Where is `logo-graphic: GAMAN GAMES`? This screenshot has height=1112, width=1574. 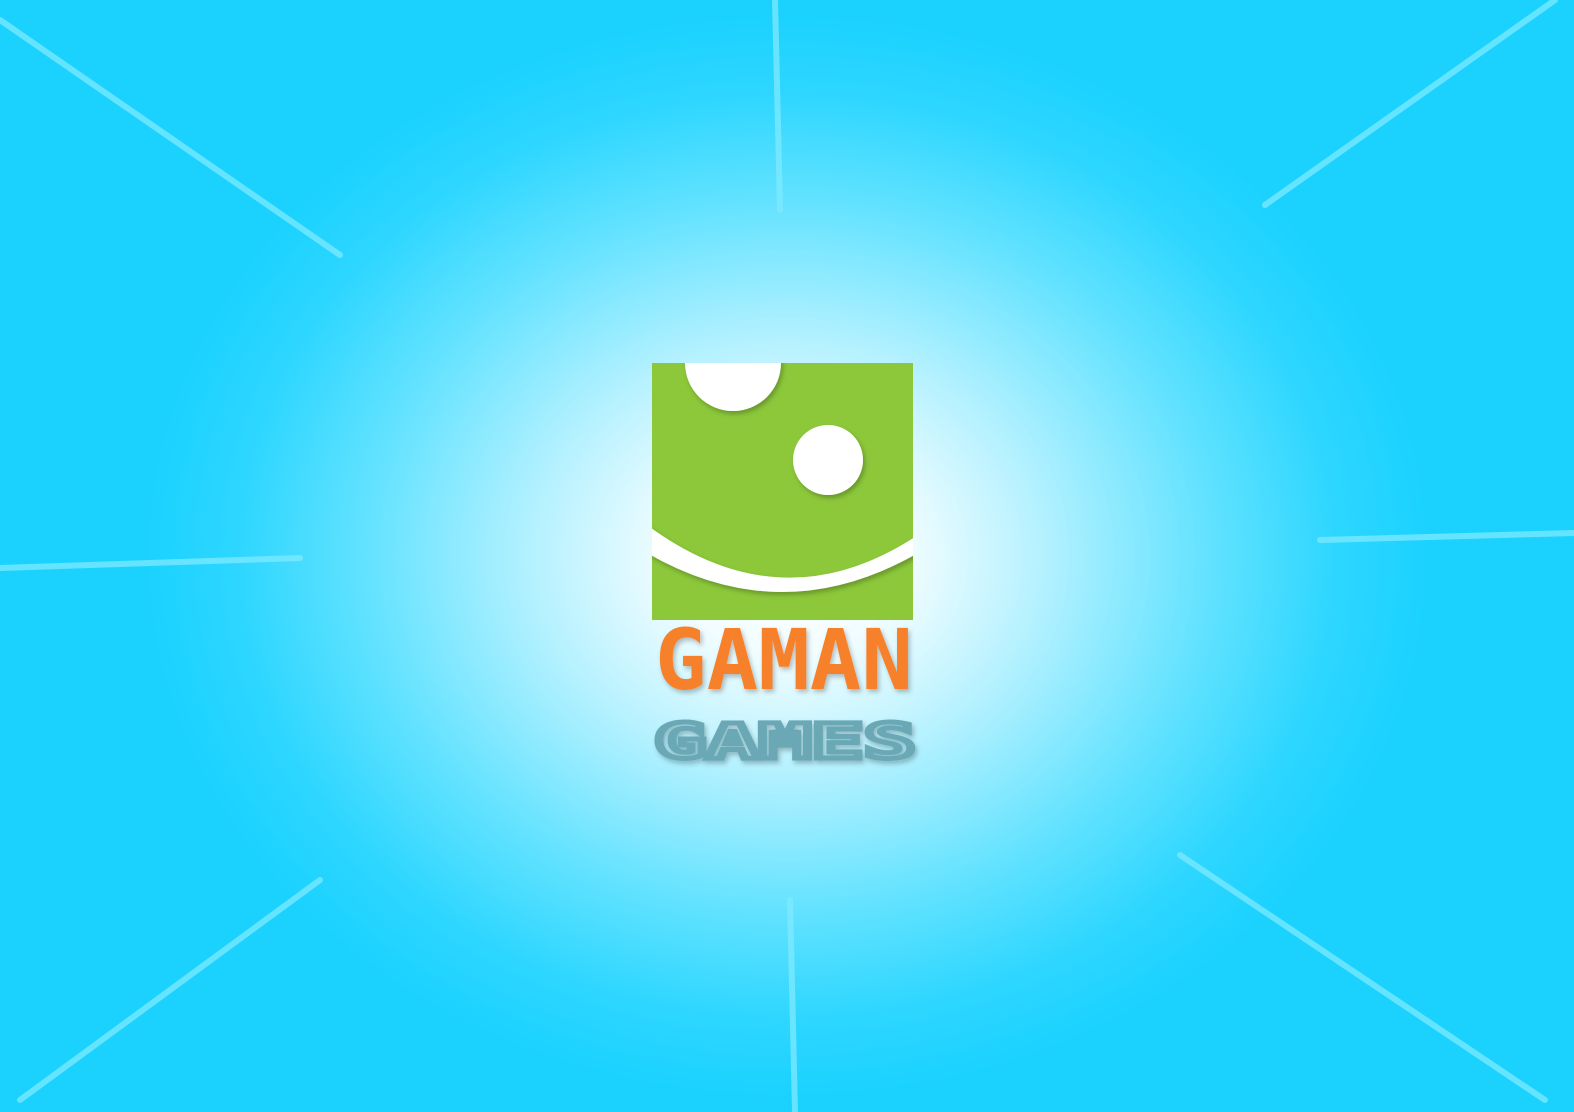 logo-graphic: GAMAN GAMES is located at coordinates (785, 568).